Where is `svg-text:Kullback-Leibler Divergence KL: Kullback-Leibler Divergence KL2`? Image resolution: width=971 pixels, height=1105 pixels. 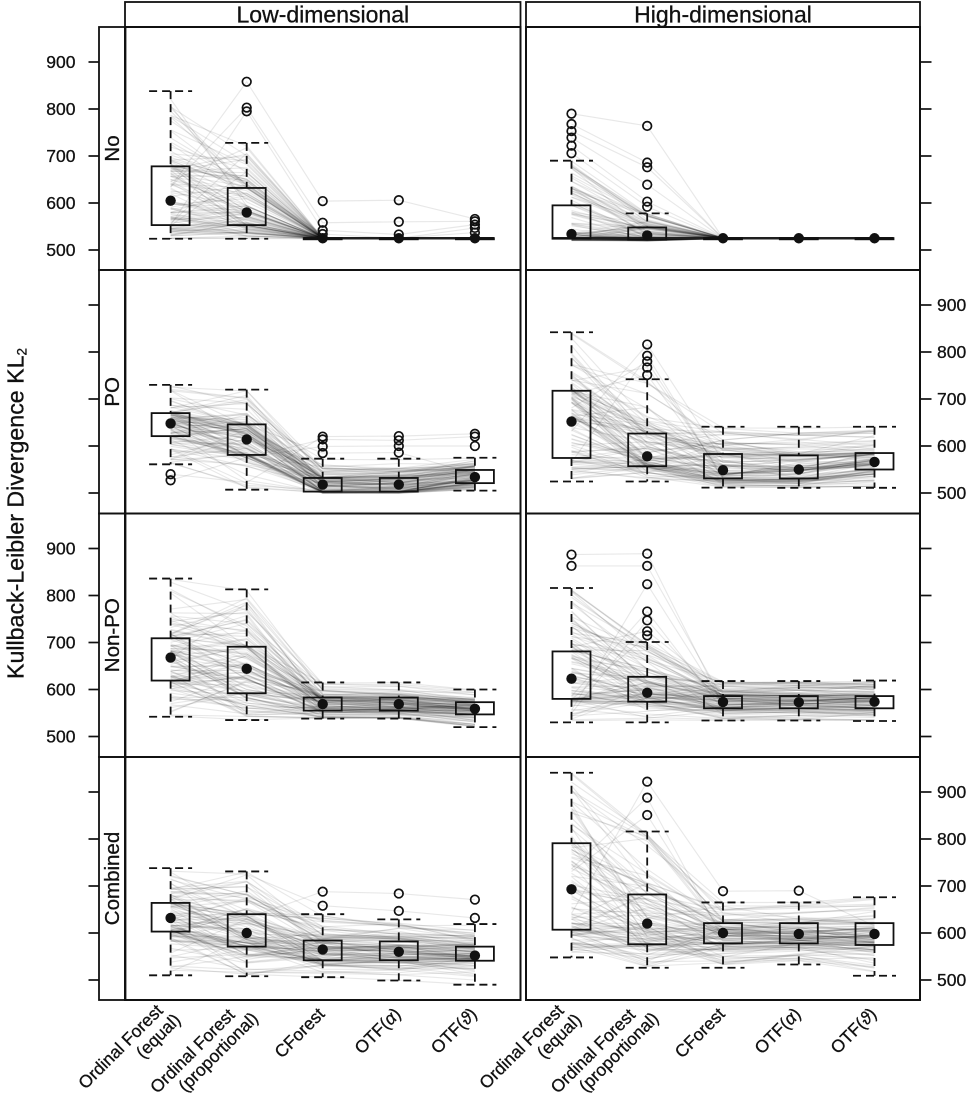 svg-text:Kullback-Leibler Divergence KL: Kullback-Leibler Divergence KL2 is located at coordinates (16, 513).